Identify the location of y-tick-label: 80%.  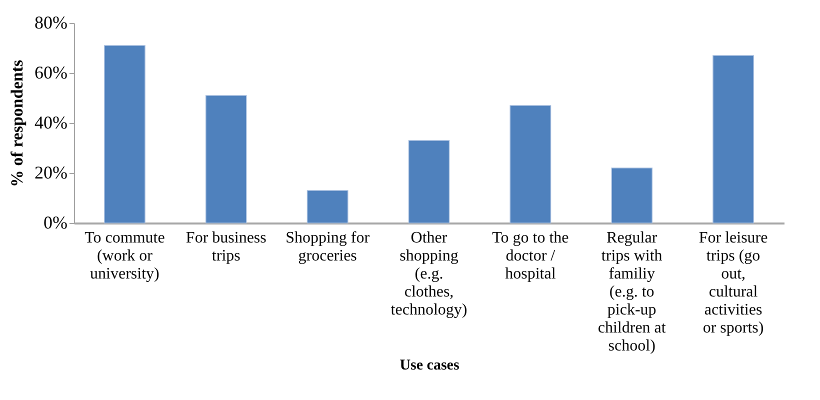
(51, 22).